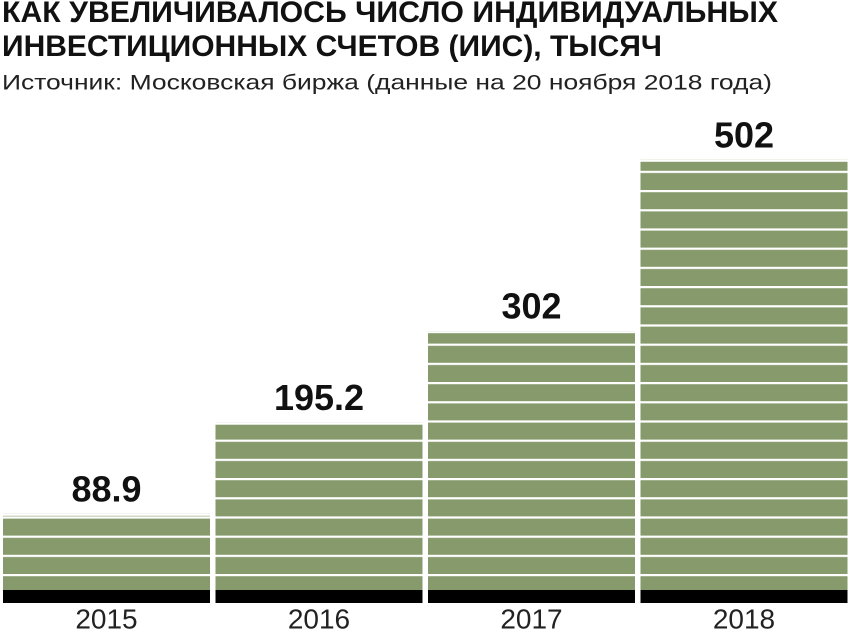 The width and height of the screenshot is (850, 636). Describe the element at coordinates (390, 14) in the screenshot. I see `chart-title: КАК УВЕЛИЧИВАЛОСЬ ЧИСЛО ИНДИВИДУАЛЬНЫХ` at that location.